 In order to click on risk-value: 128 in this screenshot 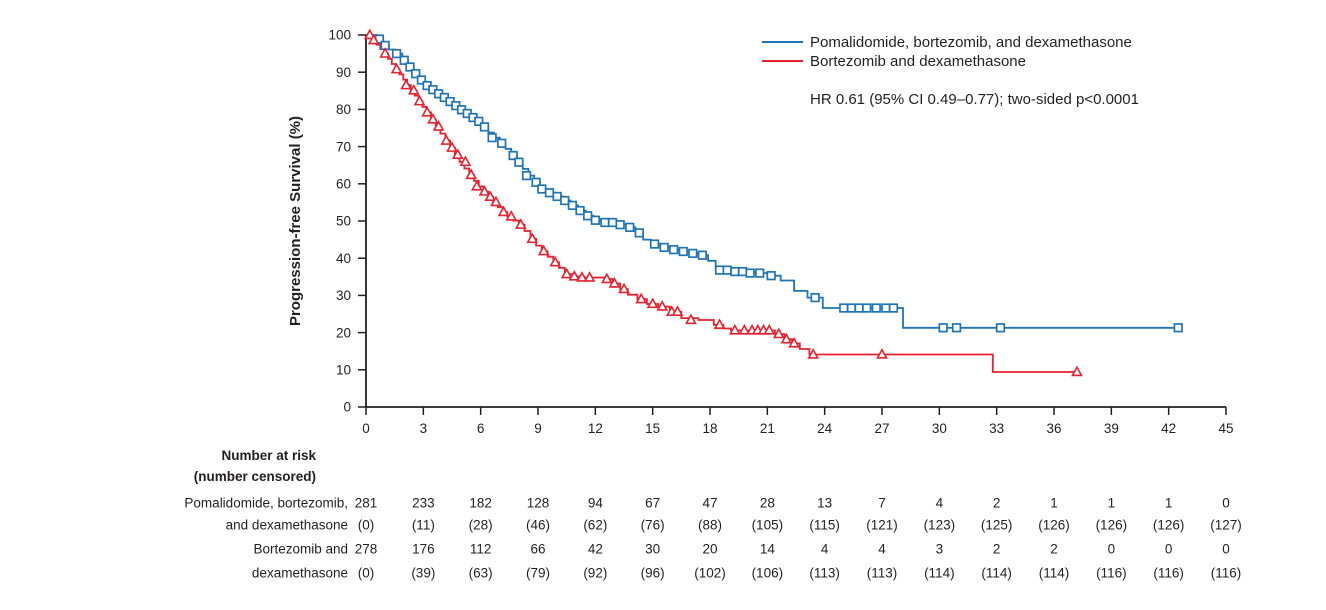, I will do `click(538, 503)`.